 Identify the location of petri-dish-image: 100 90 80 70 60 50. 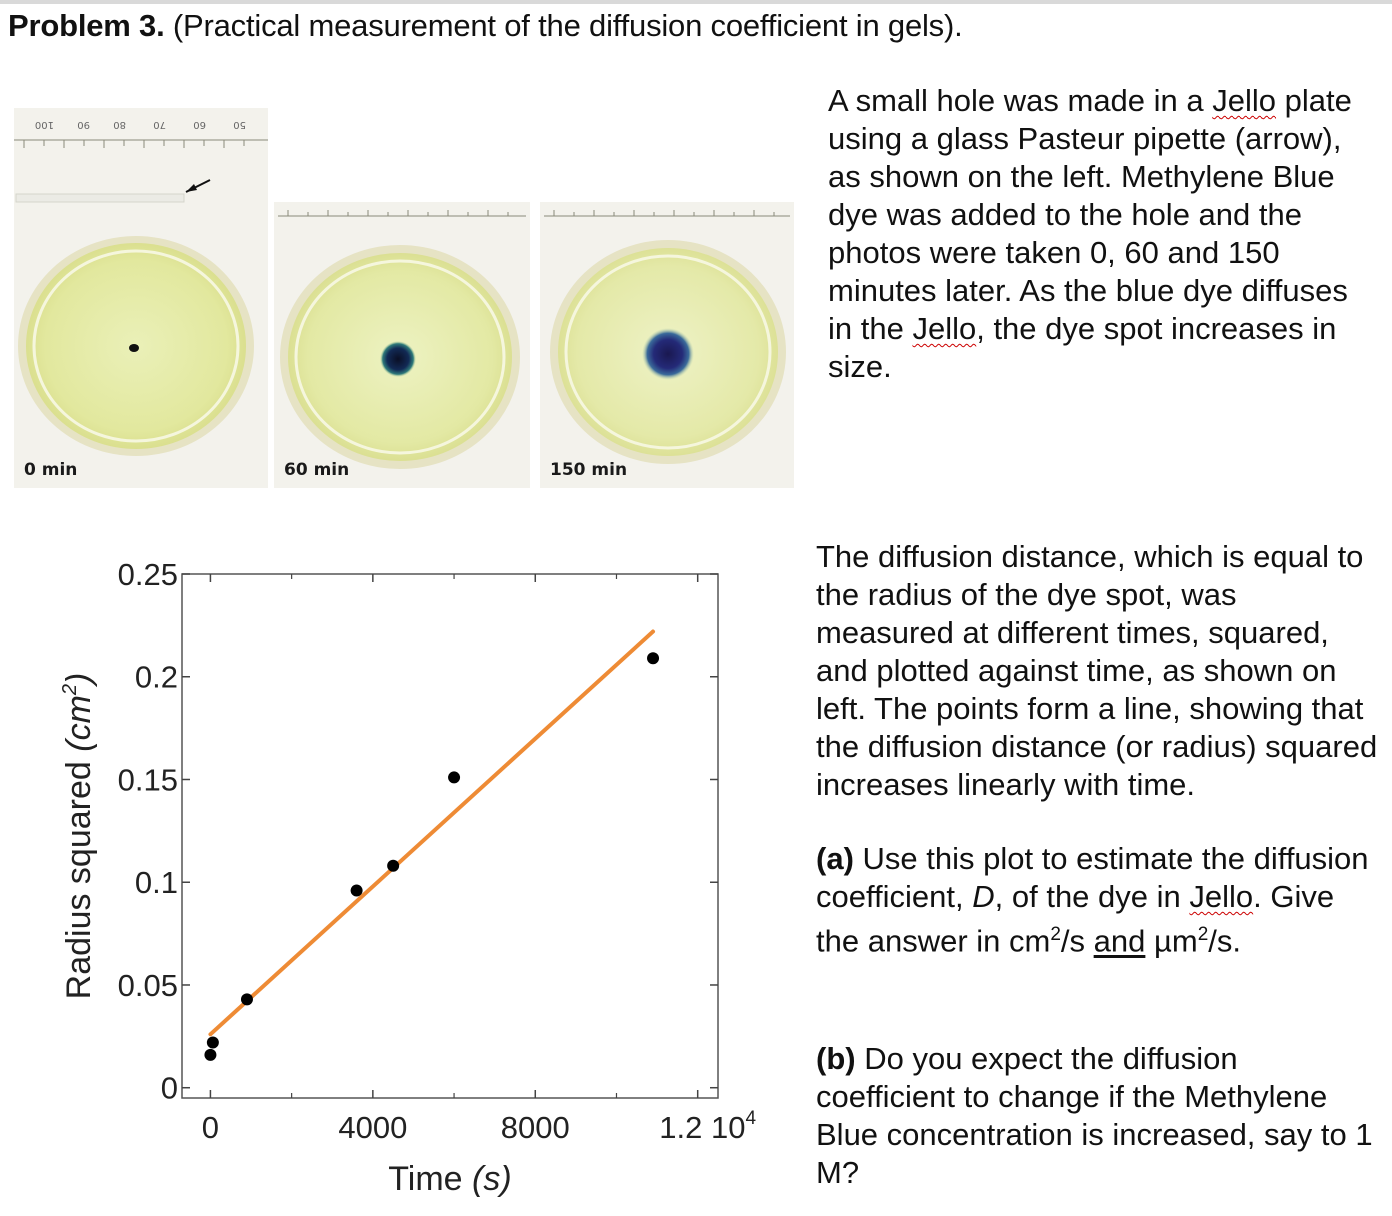
(141, 298).